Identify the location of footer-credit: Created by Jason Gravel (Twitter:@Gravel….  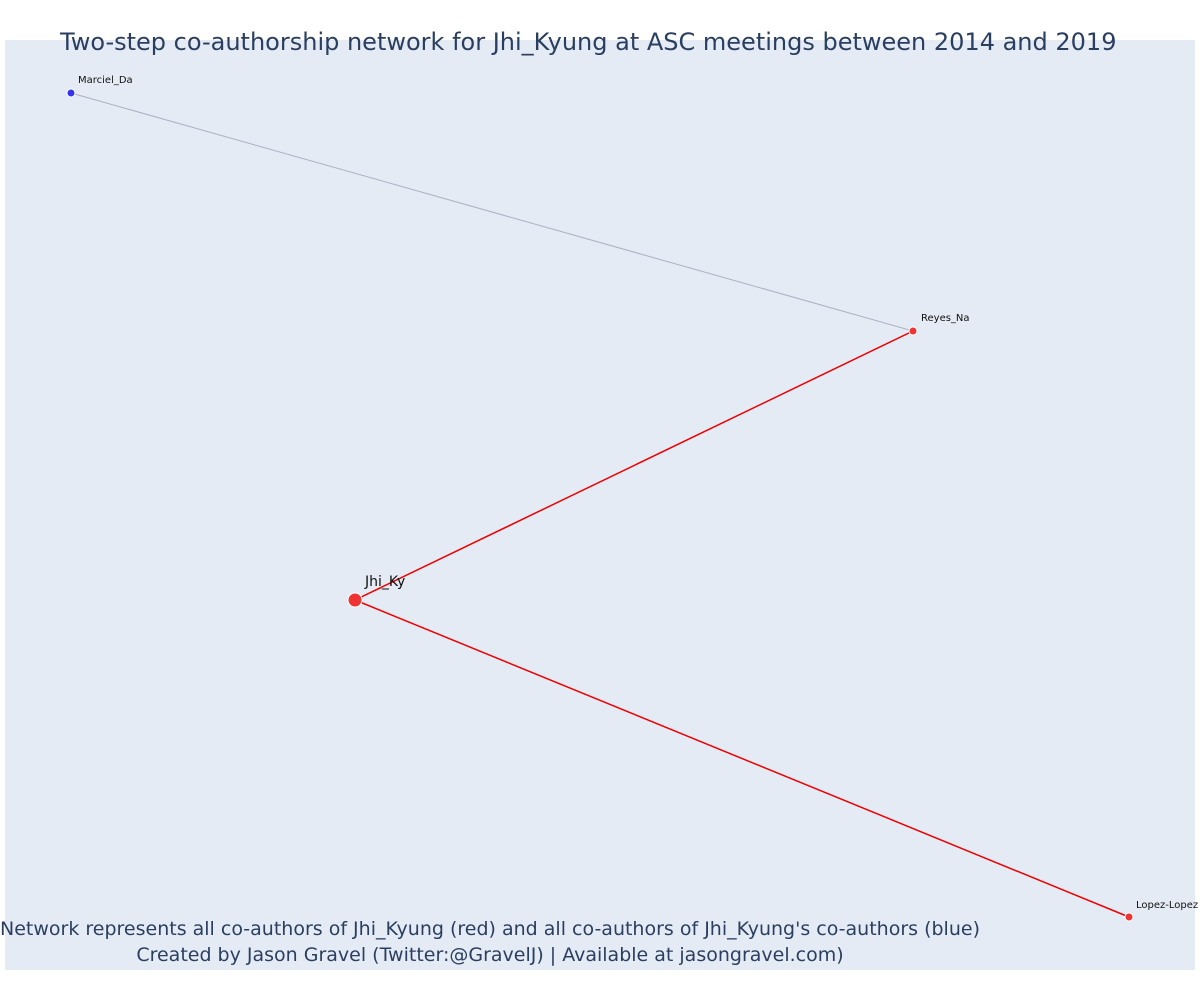
(490, 955).